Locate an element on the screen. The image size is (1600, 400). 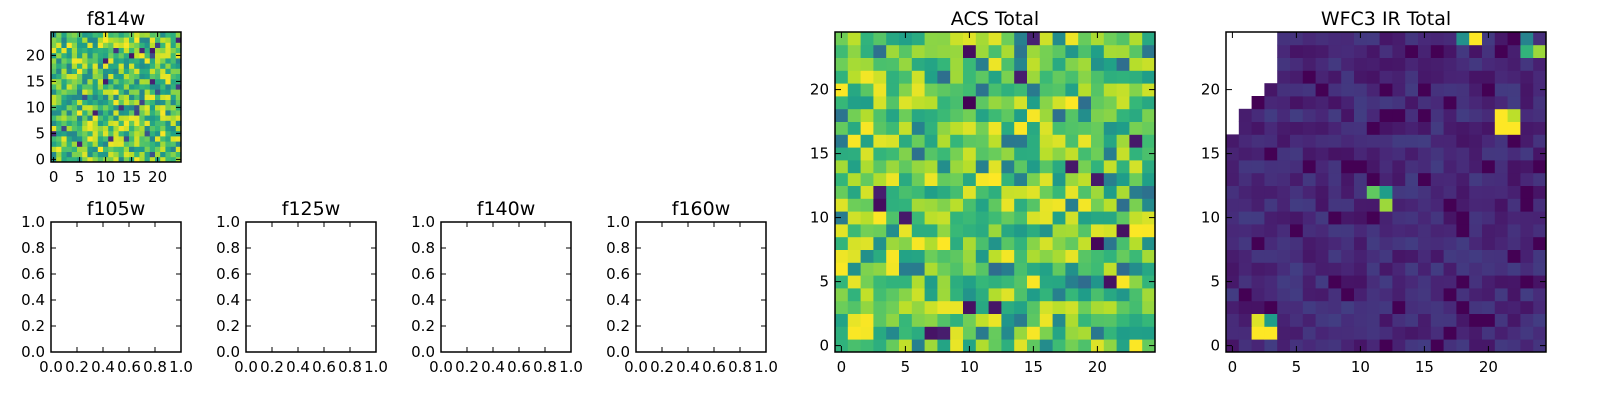
panel-title: f814w is located at coordinates (116, 19).